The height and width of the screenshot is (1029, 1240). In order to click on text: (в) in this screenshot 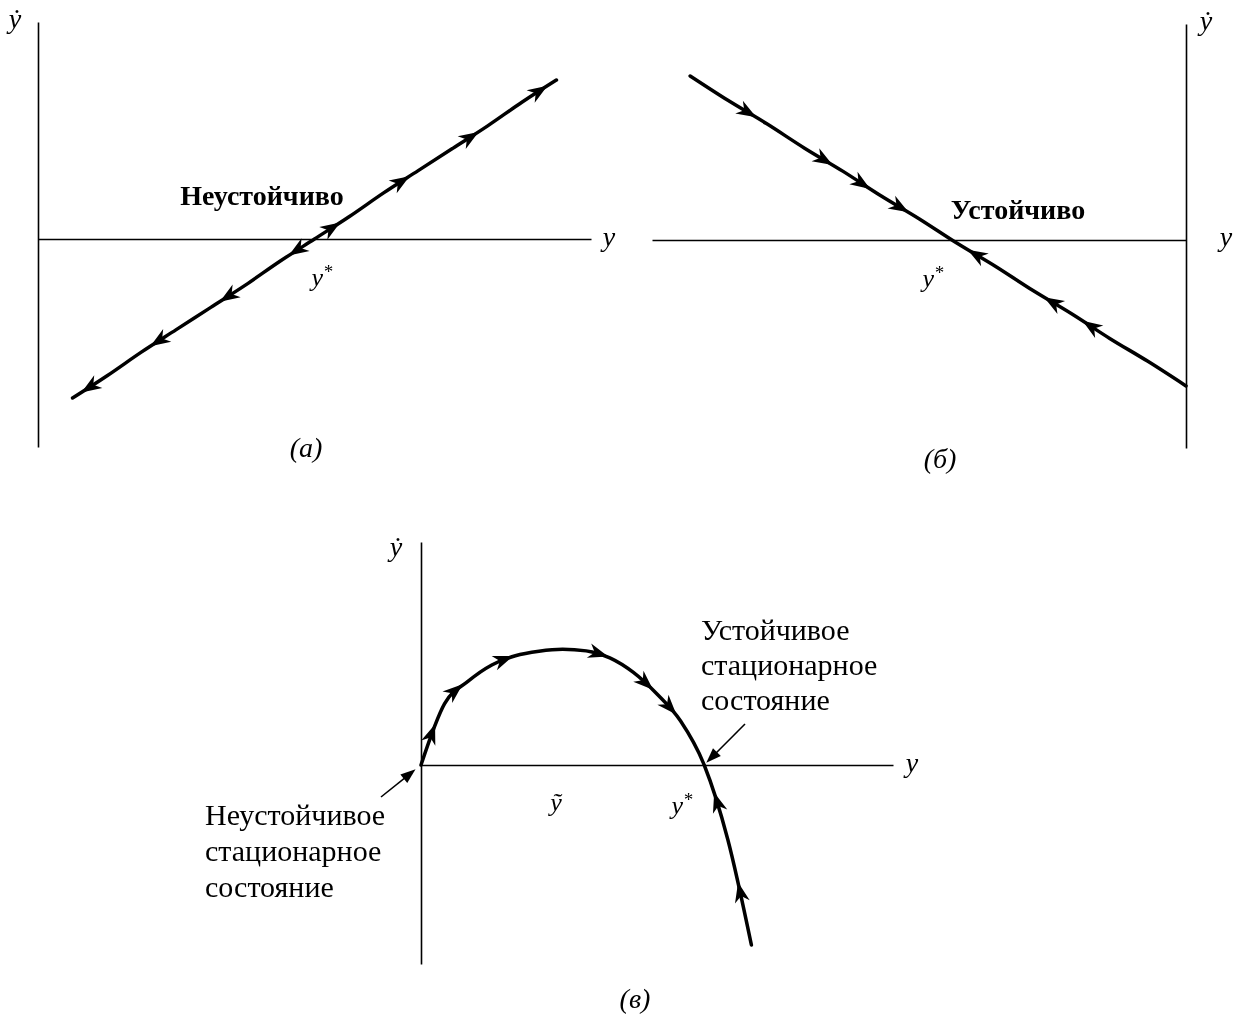, I will do `click(635, 998)`.